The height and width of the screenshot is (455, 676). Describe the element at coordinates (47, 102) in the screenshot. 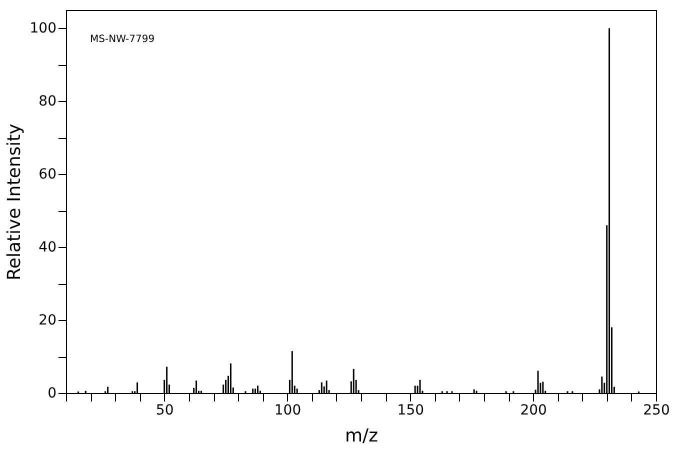

I see `y-tick-label: 80` at that location.